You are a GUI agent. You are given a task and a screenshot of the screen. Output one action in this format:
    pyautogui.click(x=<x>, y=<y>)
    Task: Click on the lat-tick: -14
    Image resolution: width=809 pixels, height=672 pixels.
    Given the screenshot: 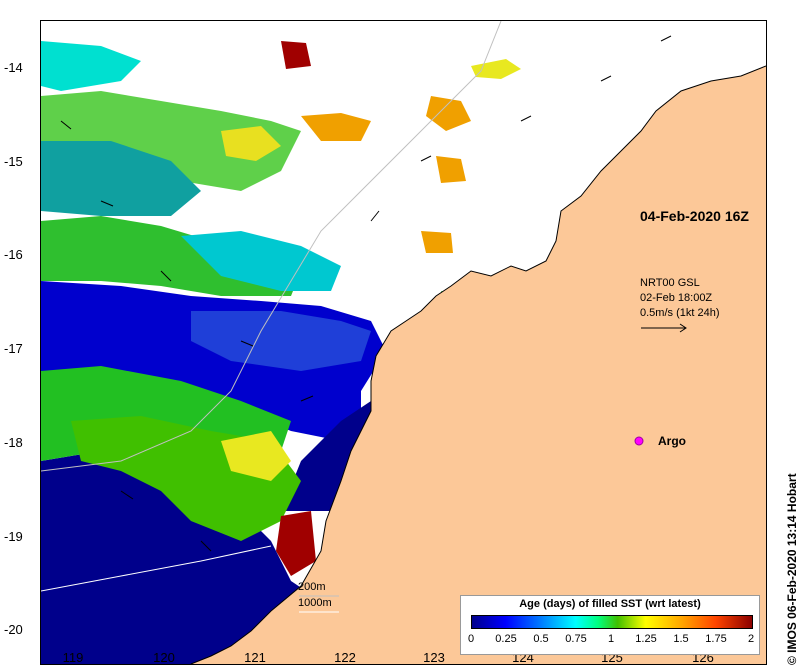 What is the action you would take?
    pyautogui.click(x=13, y=67)
    